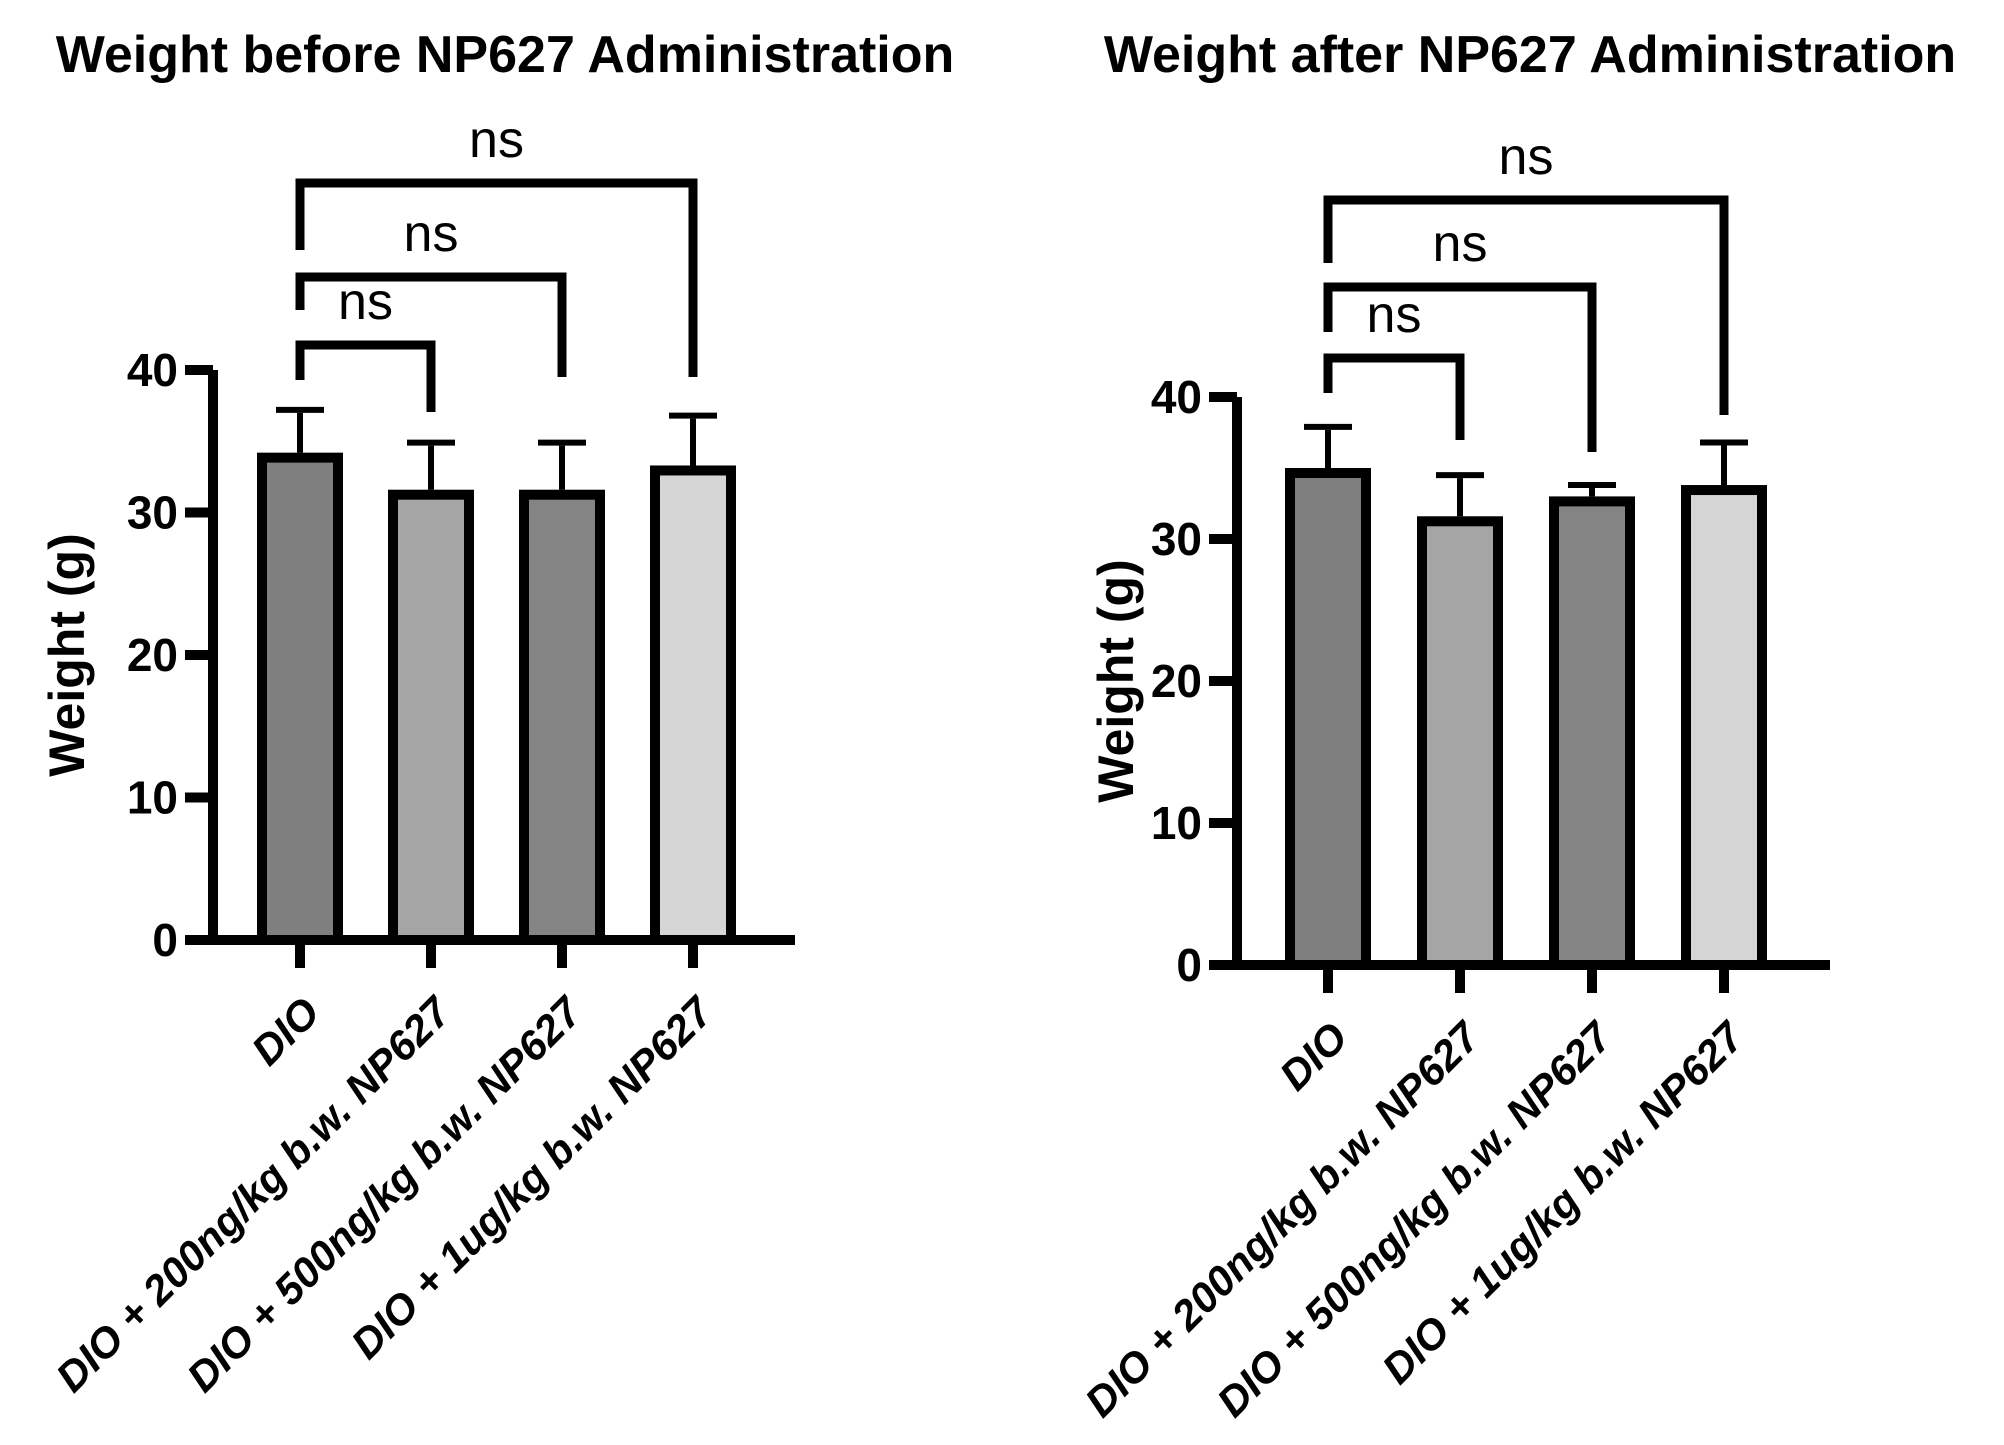 The width and height of the screenshot is (2004, 1445). What do you see at coordinates (496, 140) in the screenshot?
I see `significance-label-before-2: ns` at bounding box center [496, 140].